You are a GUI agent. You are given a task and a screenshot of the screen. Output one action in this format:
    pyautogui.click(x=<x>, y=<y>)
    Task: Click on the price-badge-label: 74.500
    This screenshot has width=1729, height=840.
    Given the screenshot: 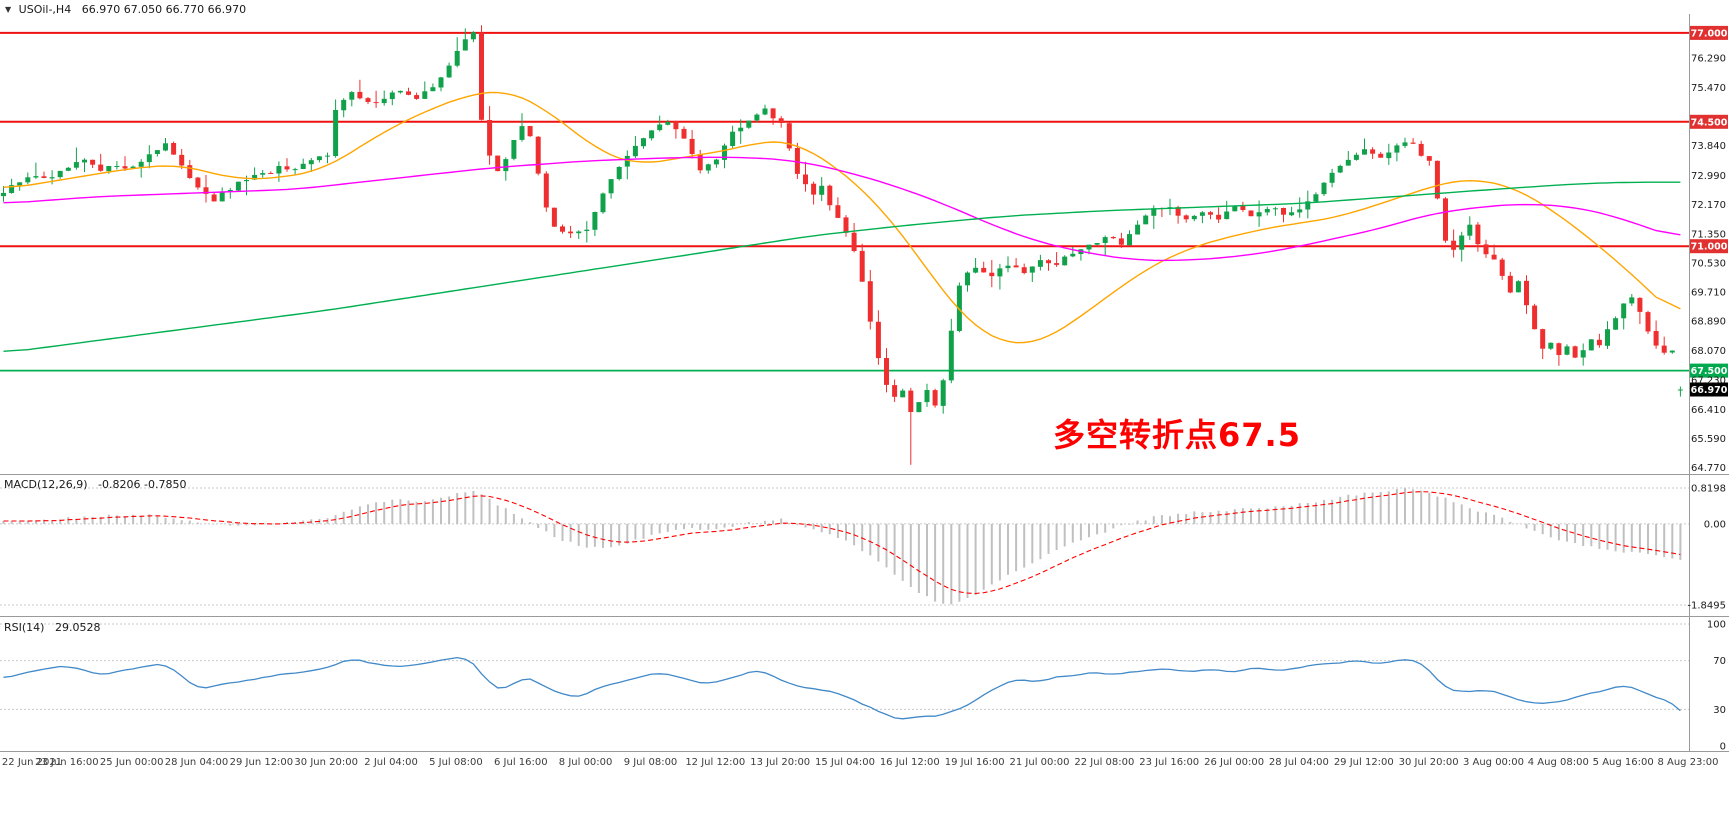 What is the action you would take?
    pyautogui.click(x=1709, y=122)
    